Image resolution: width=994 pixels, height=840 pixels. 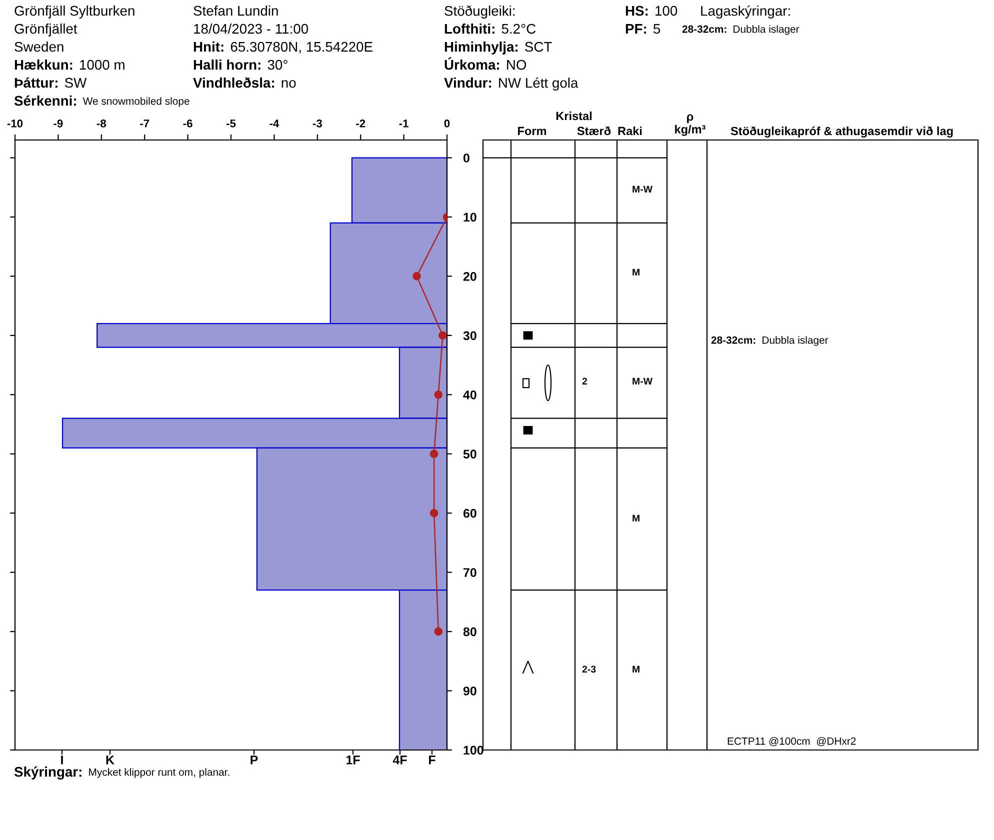 What do you see at coordinates (690, 125) in the screenshot?
I see `text: ρ kg/m³` at bounding box center [690, 125].